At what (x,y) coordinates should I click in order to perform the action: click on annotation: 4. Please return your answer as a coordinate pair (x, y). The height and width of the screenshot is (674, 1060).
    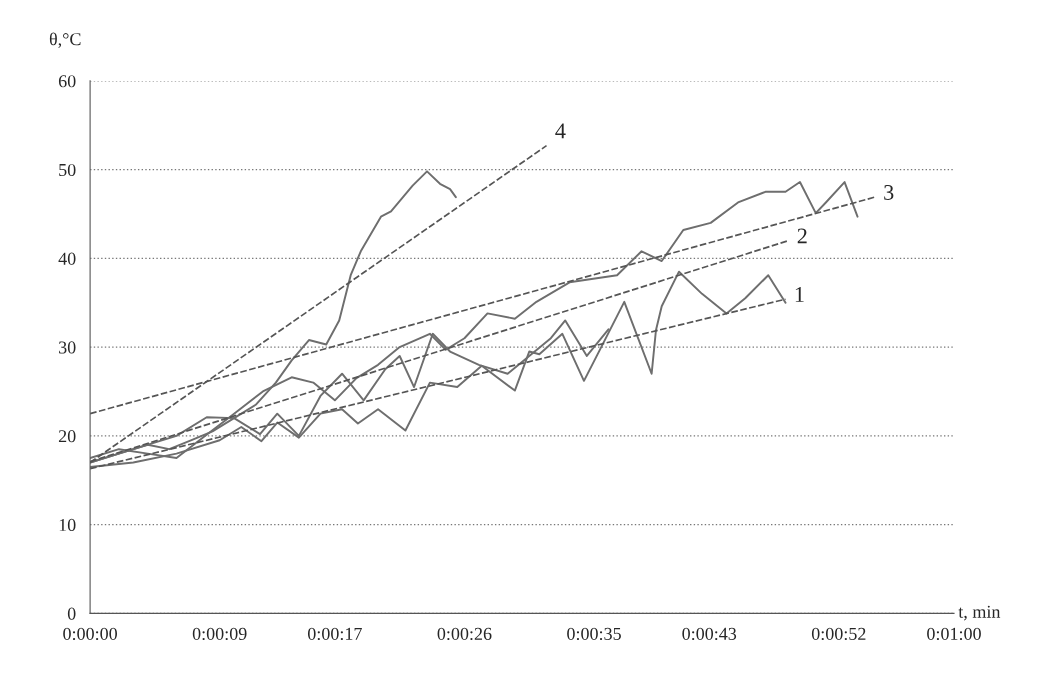
    Looking at the image, I should click on (560, 131).